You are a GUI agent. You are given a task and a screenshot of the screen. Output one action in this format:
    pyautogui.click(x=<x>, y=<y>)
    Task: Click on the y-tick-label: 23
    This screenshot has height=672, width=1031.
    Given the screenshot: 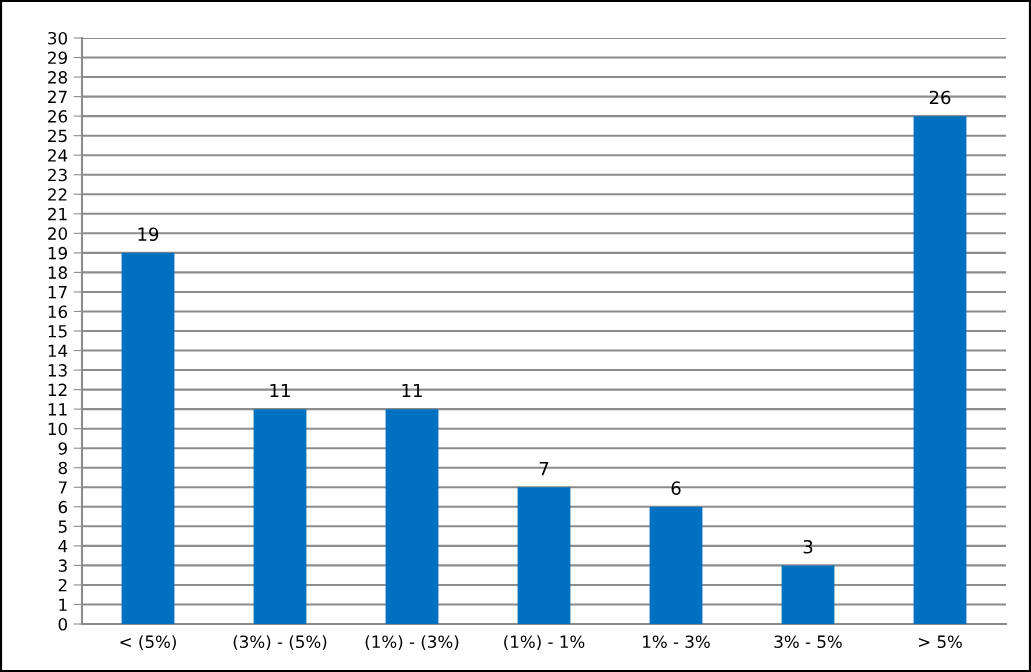 What is the action you would take?
    pyautogui.click(x=57, y=175)
    